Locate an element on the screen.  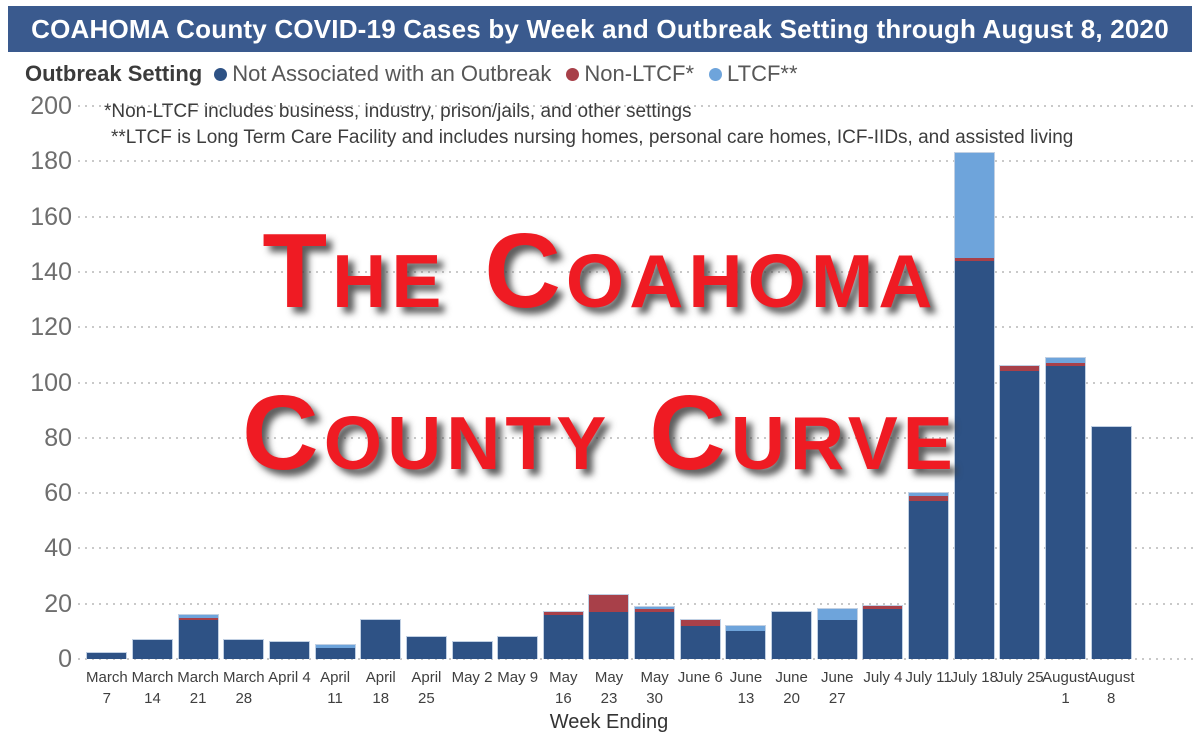
x-axis-title: Week Ending is located at coordinates (609, 722).